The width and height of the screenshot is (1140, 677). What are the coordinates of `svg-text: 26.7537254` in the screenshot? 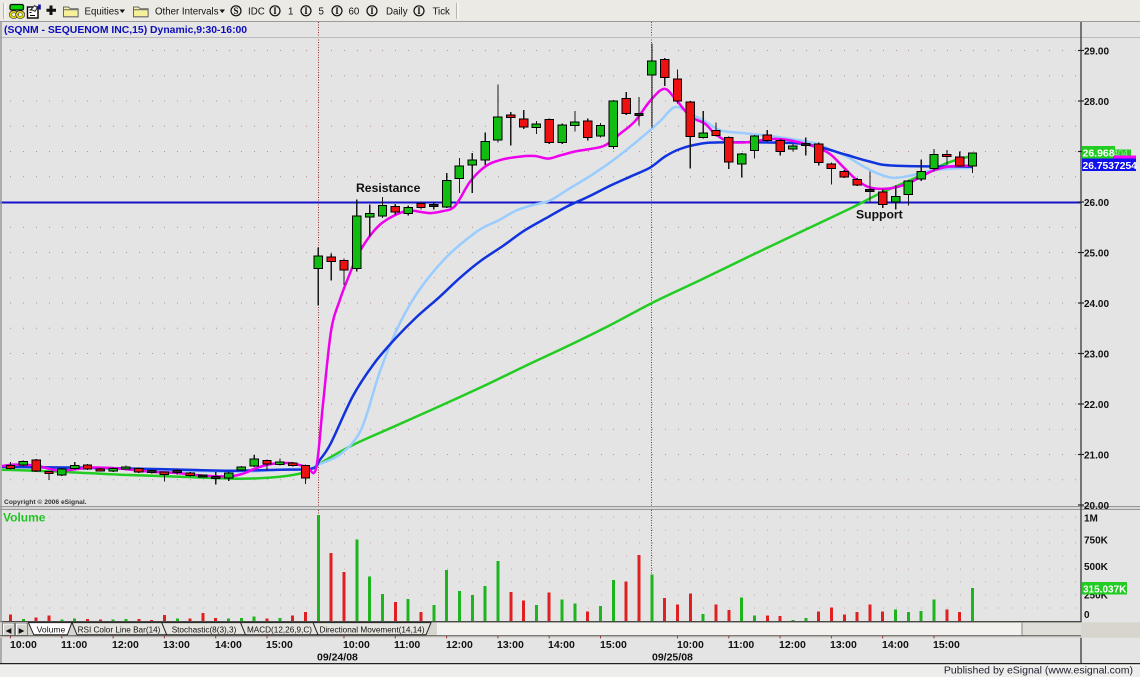 It's located at (1110, 166).